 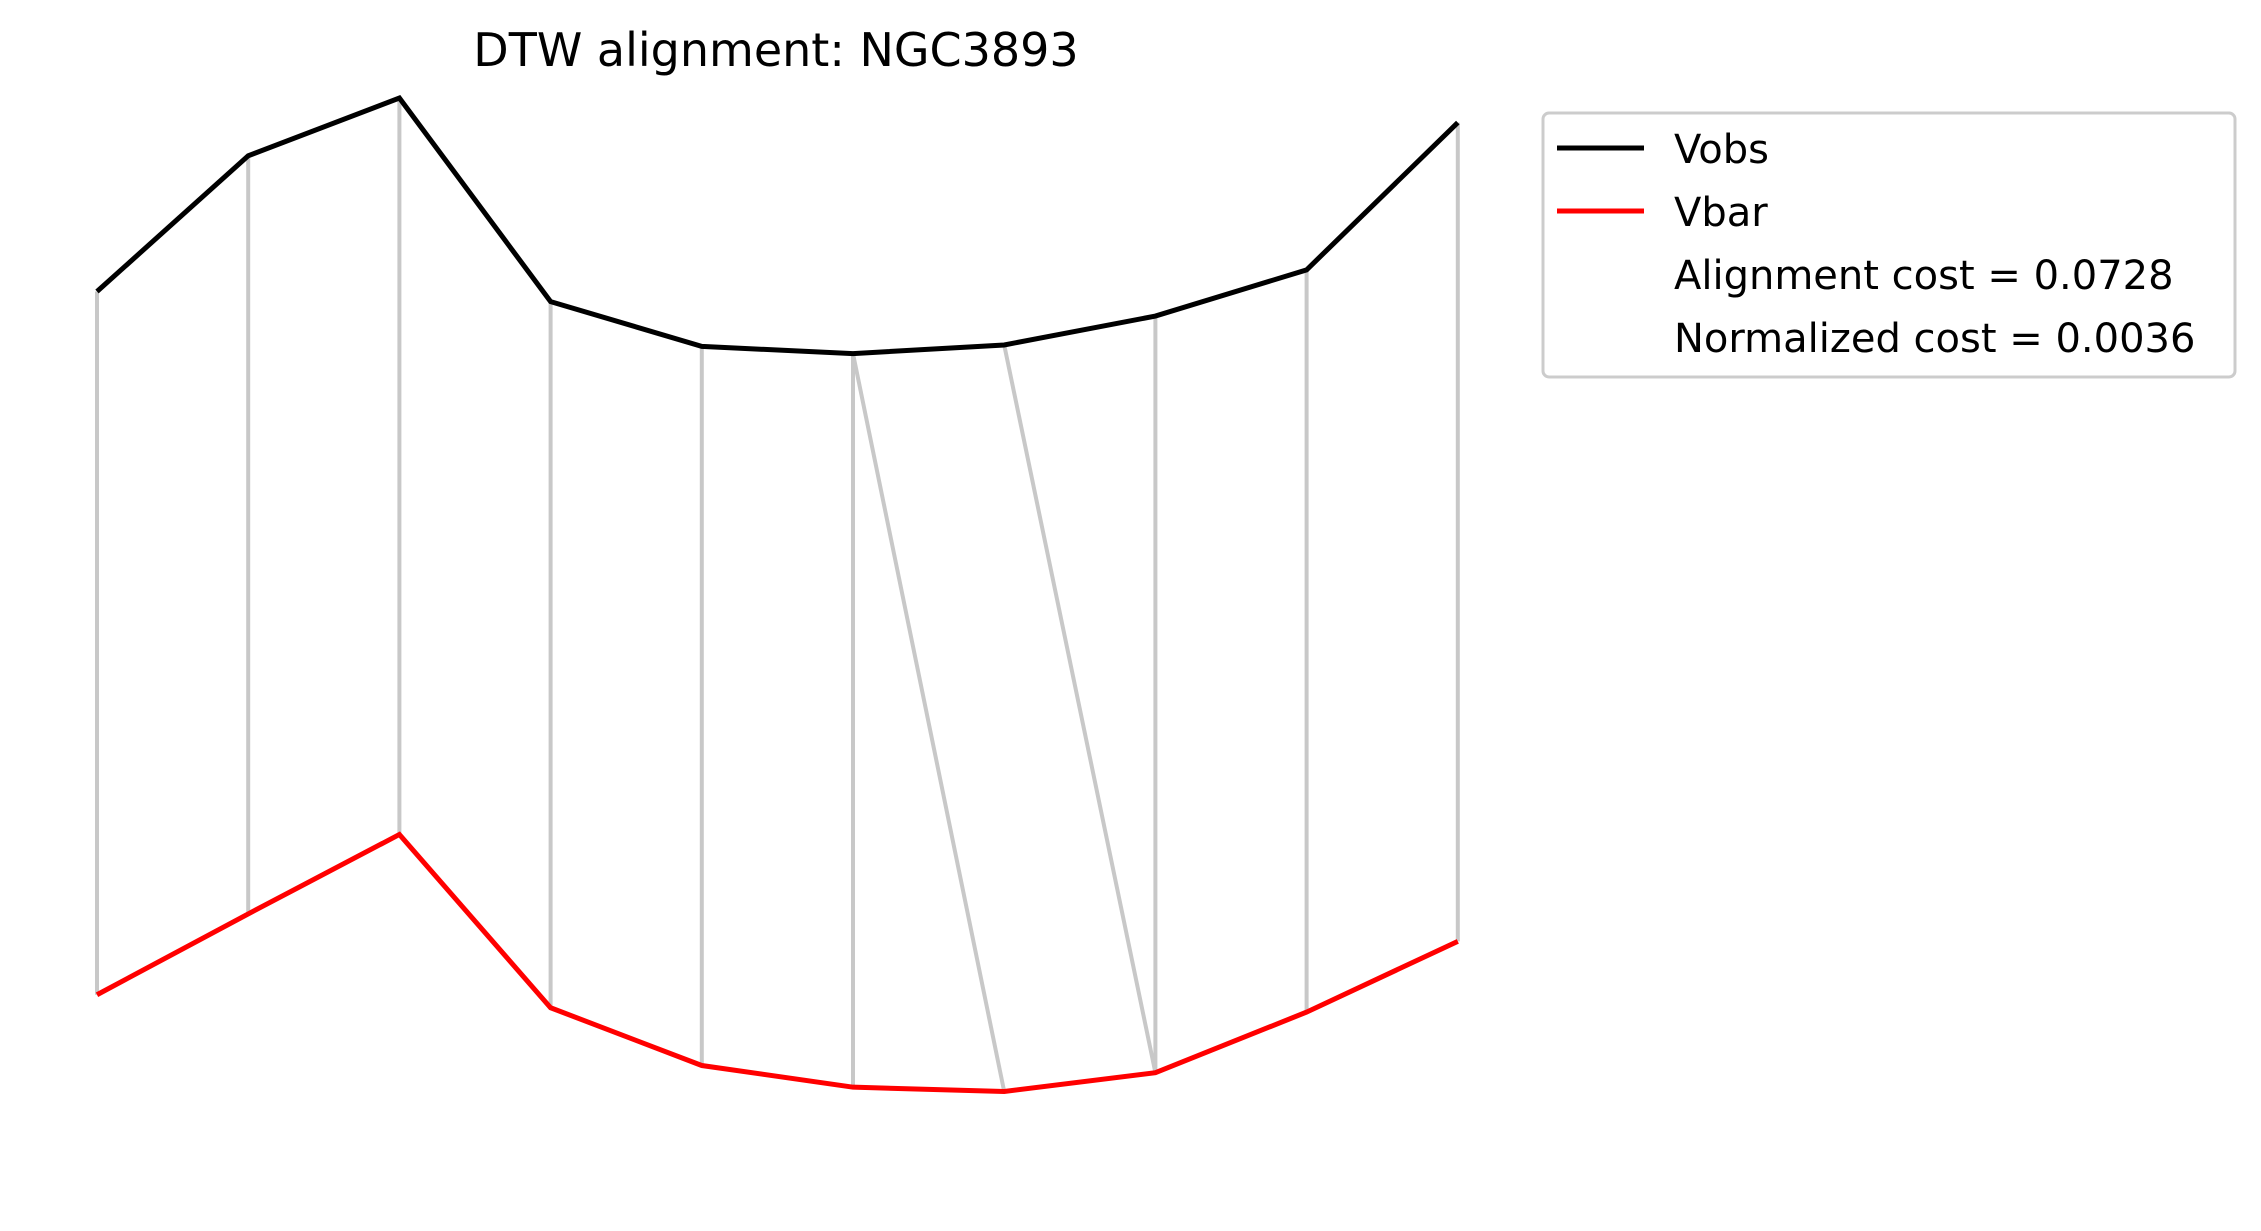 What do you see at coordinates (1721, 150) in the screenshot?
I see `legend-label-vobs: Vobs` at bounding box center [1721, 150].